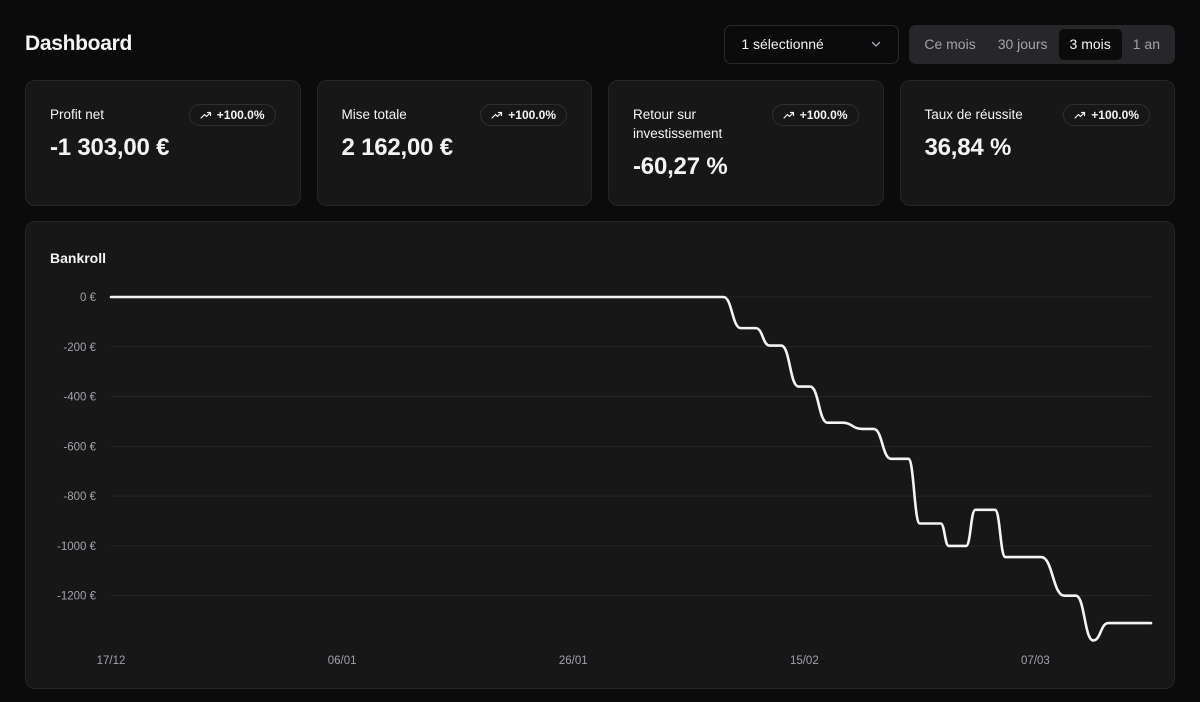 Image resolution: width=1200 pixels, height=702 pixels. I want to click on stat-card-net-profit: Profit net -1 303,00 € +100.0%, so click(163, 143).